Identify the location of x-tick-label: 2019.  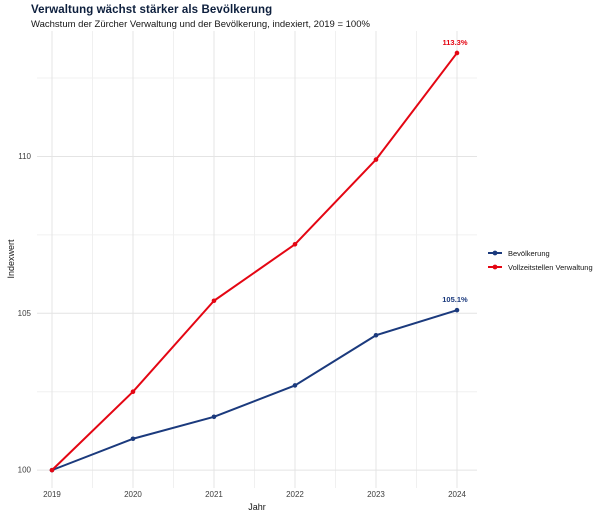
(52, 494).